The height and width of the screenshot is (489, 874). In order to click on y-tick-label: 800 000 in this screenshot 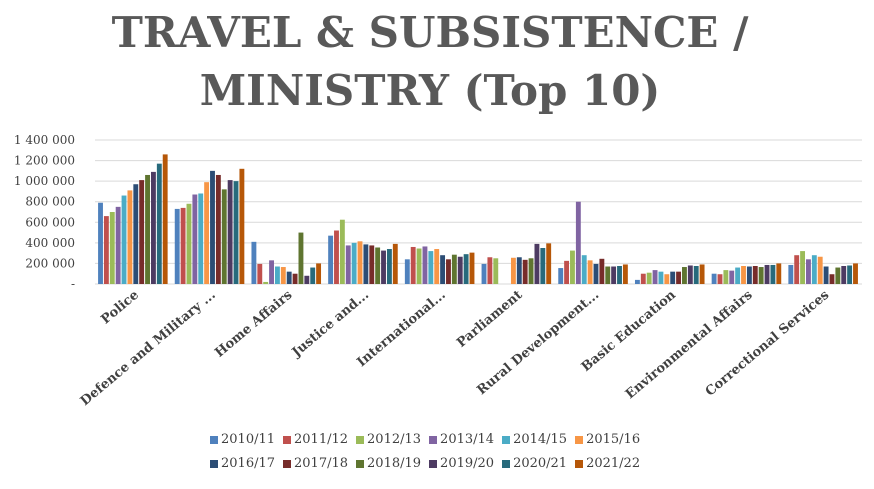, I will do `click(50, 202)`.